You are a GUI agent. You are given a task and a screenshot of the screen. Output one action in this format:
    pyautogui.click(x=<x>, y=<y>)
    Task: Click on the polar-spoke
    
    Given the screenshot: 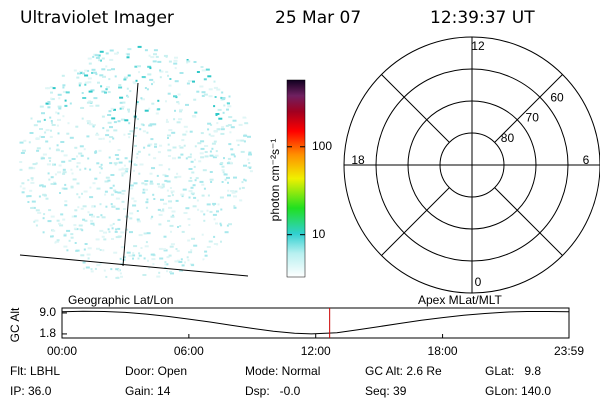 What is the action you would take?
    pyautogui.click(x=415, y=108)
    